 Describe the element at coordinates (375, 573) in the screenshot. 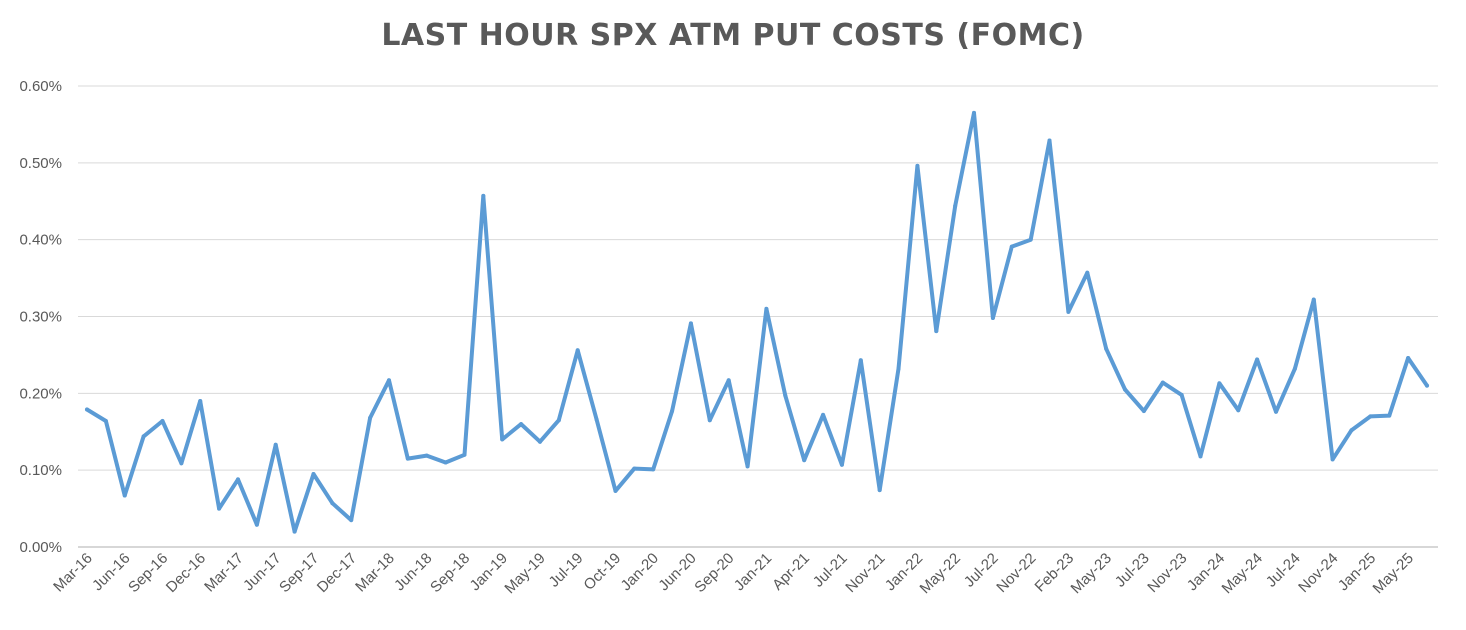

I see `x-tick-label: Mar-18` at that location.